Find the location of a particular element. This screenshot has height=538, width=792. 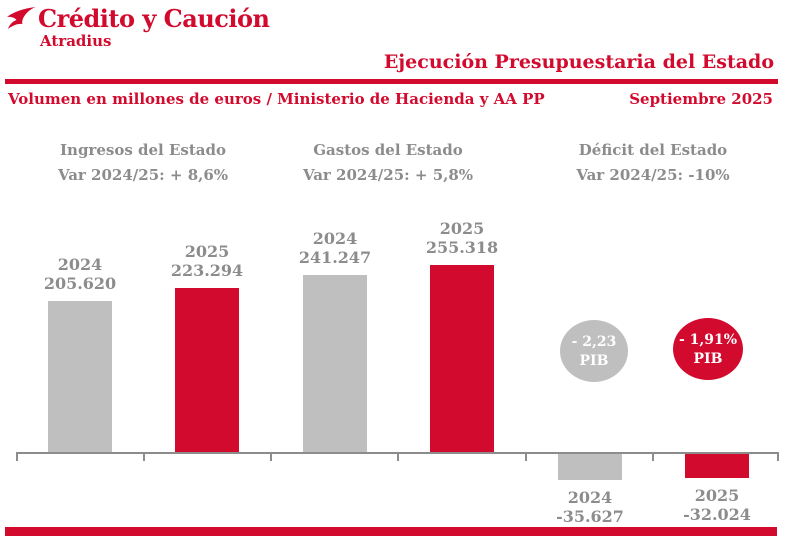

bar-cell-ingresos-2024: 2024 205.620 is located at coordinates (80, 353).